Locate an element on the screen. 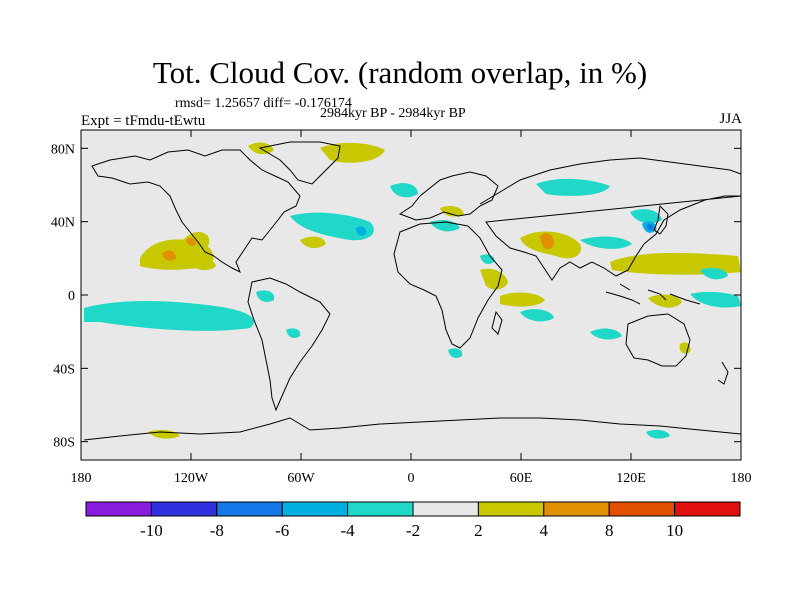 The height and width of the screenshot is (600, 800). coastline-antarctica is located at coordinates (412, 429).